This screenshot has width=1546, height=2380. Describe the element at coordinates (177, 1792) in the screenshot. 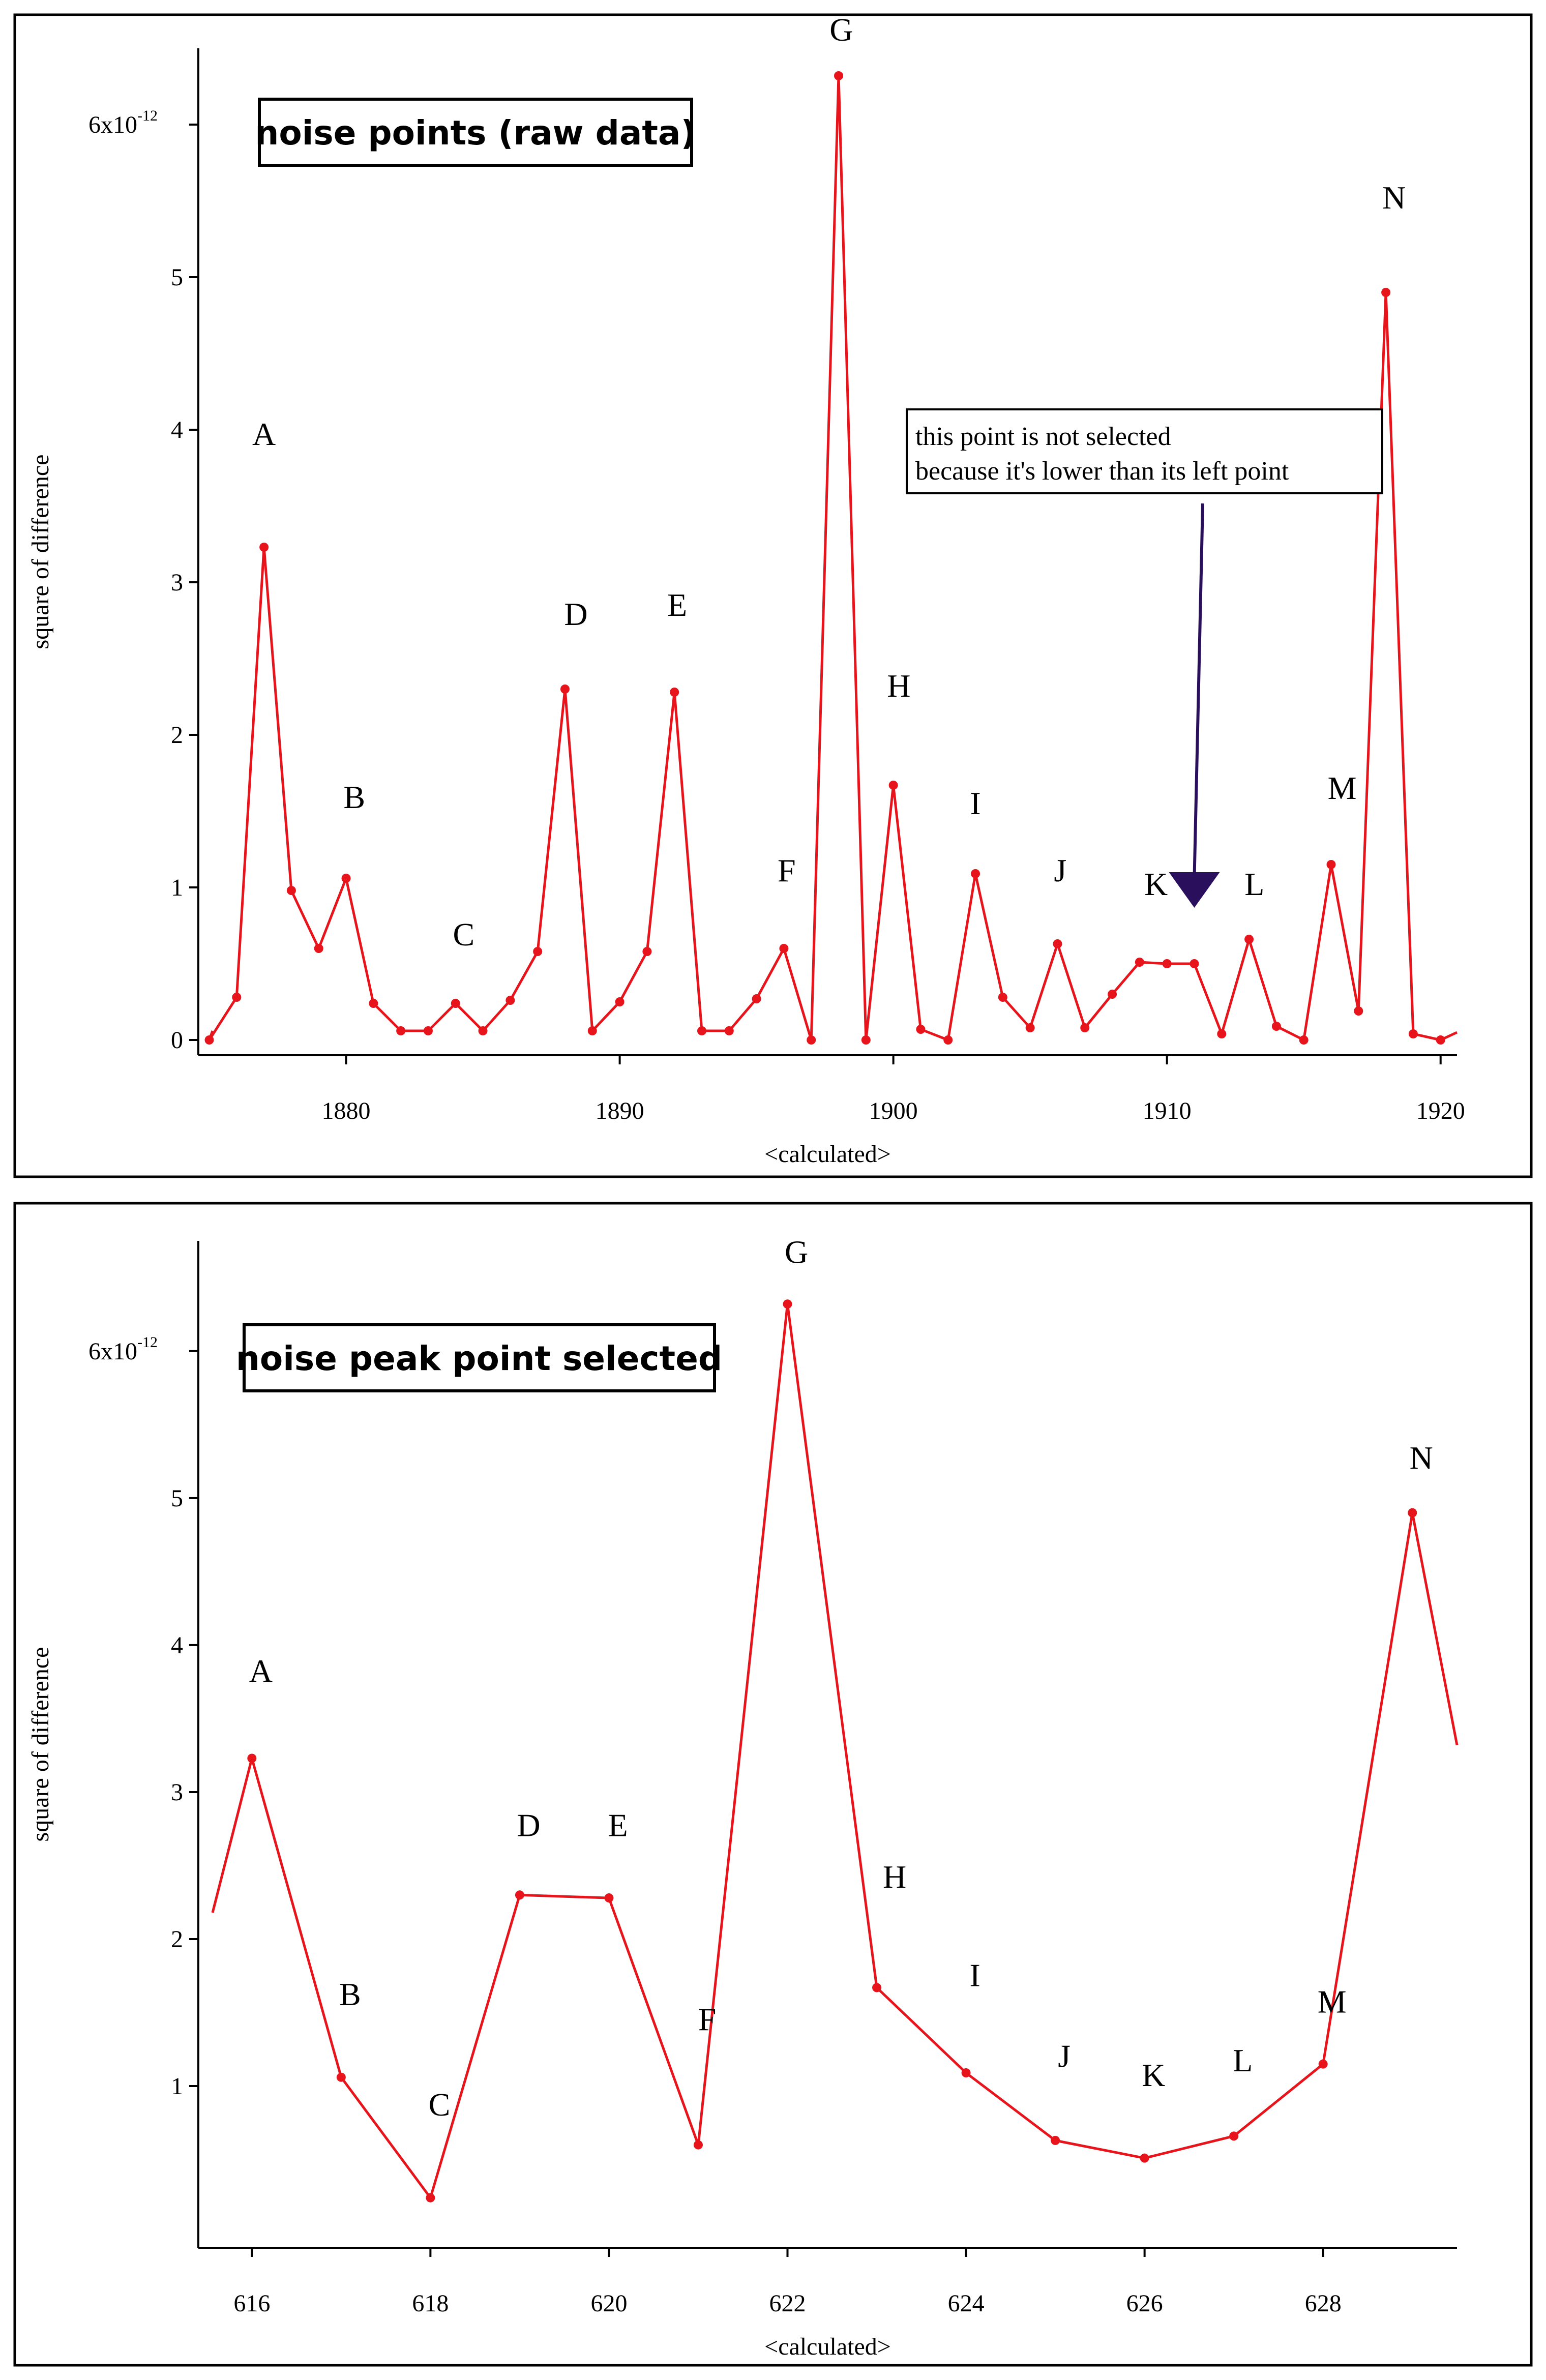

I see `y-tick-label: 3` at that location.